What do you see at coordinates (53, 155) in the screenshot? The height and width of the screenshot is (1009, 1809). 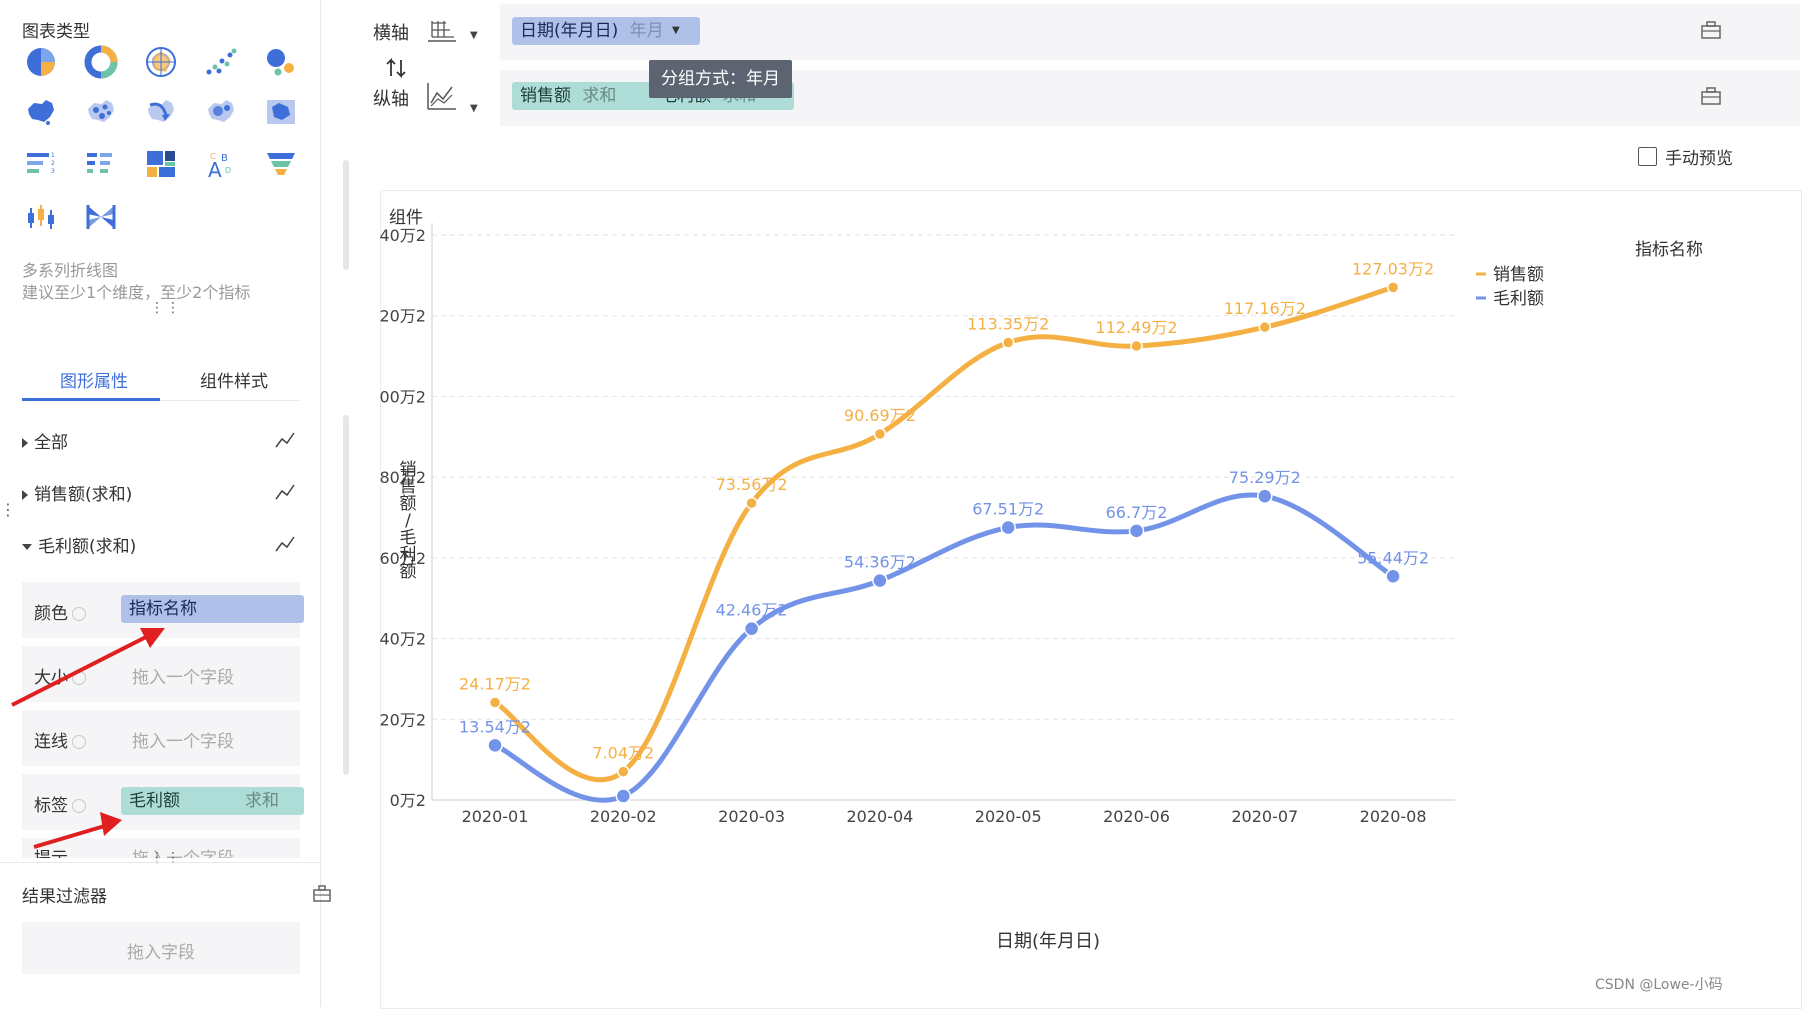 I see `svg-text: 1` at bounding box center [53, 155].